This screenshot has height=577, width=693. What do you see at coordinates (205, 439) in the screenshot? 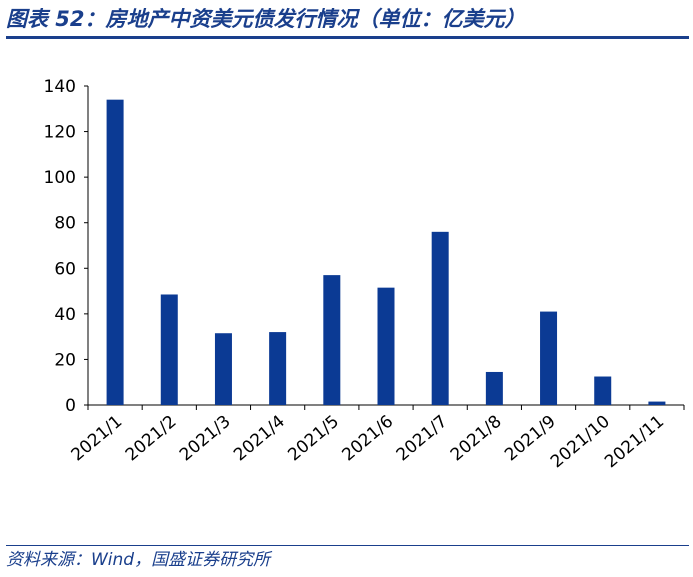
I see `x-tick-label: 2021/3` at bounding box center [205, 439].